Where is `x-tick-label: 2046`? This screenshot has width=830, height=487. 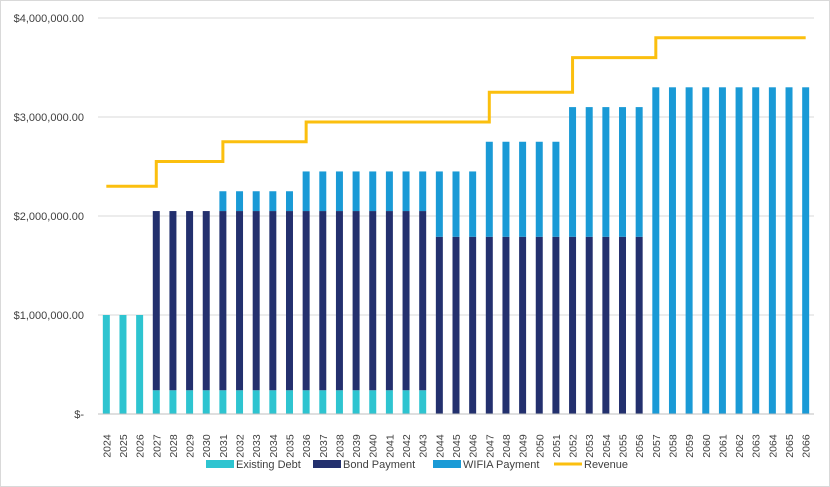 x-tick-label: 2046 is located at coordinates (474, 446).